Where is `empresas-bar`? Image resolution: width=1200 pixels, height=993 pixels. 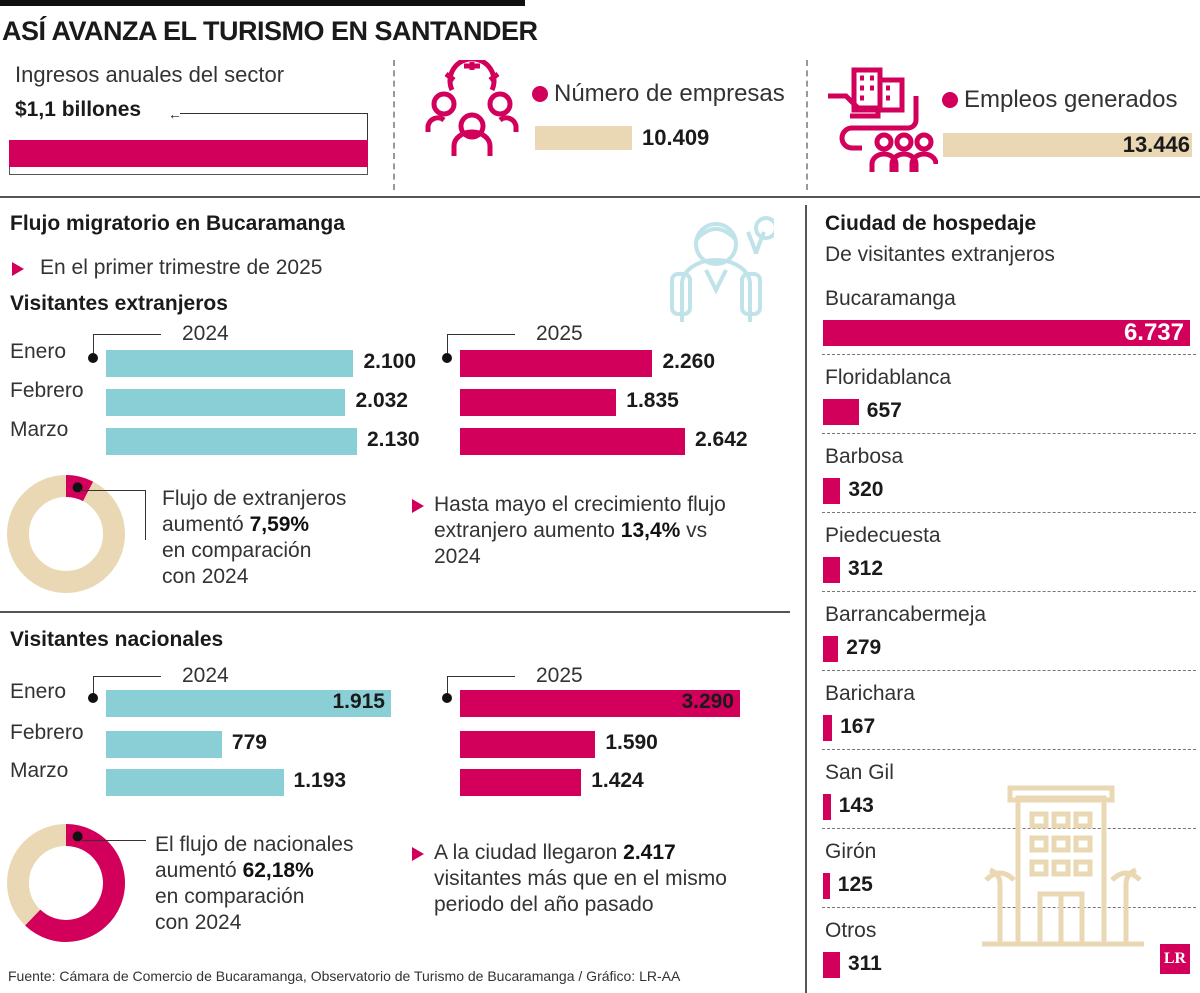
empresas-bar is located at coordinates (583, 138).